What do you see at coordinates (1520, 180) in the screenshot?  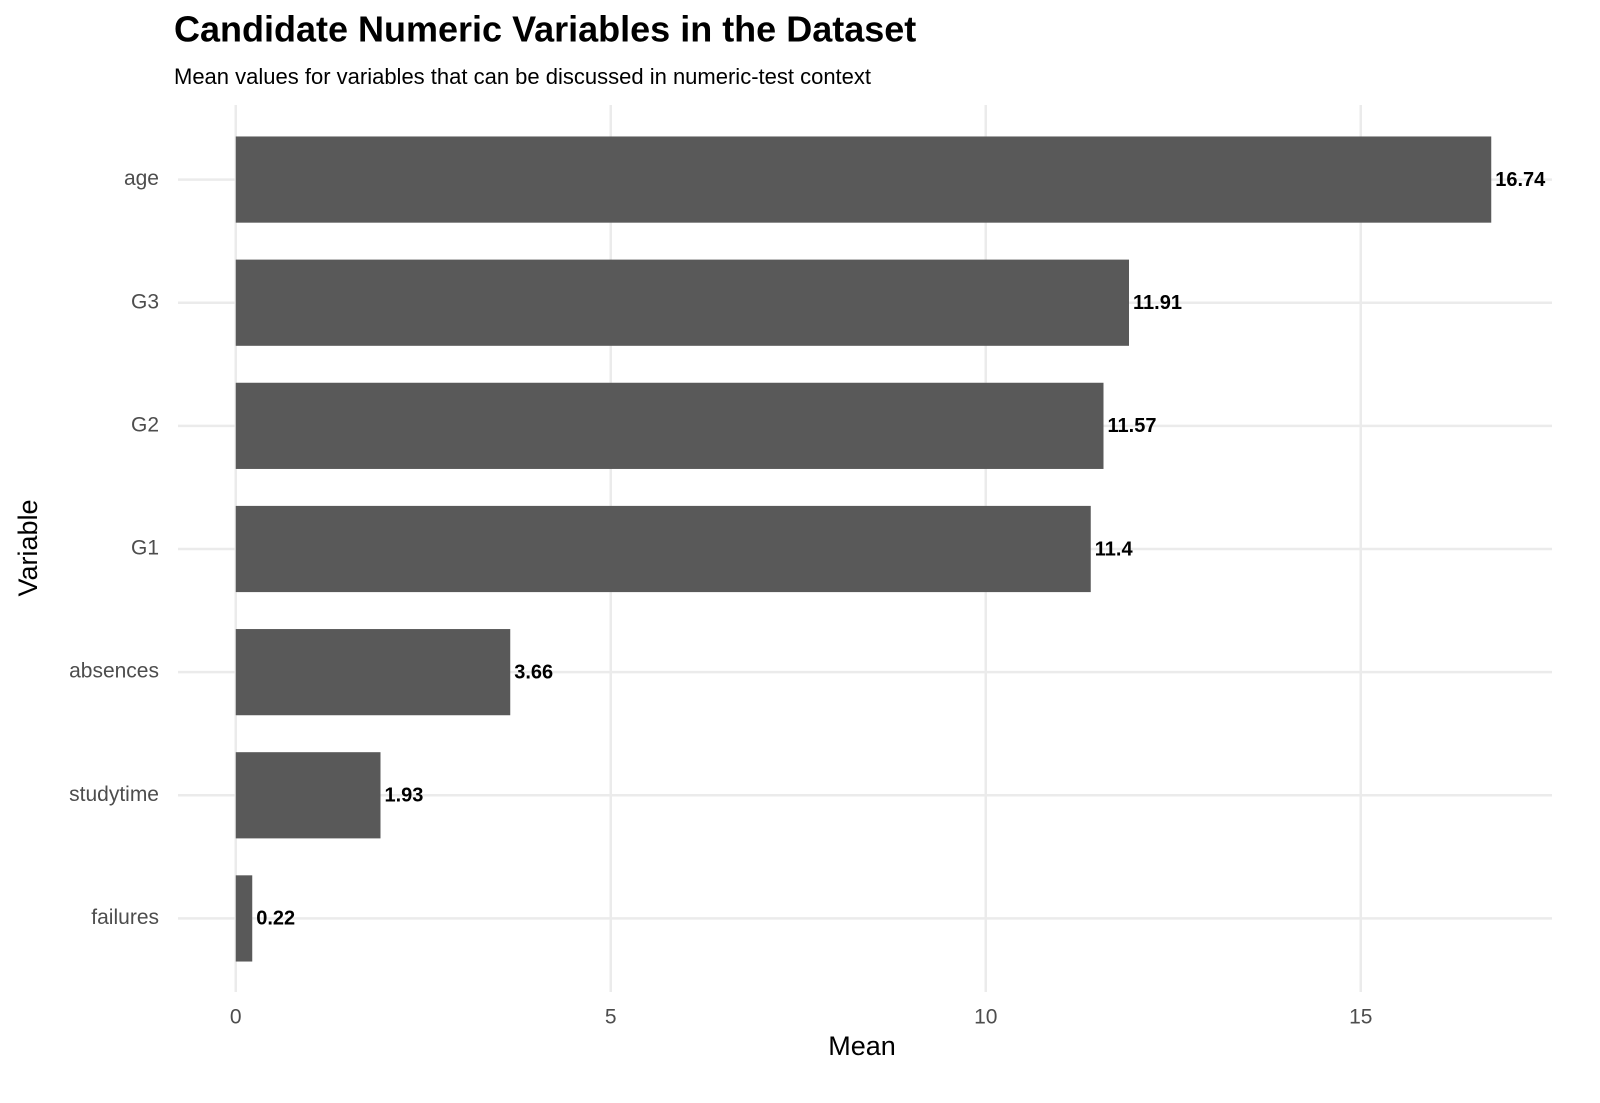 I see `value-label: 16.74` at bounding box center [1520, 180].